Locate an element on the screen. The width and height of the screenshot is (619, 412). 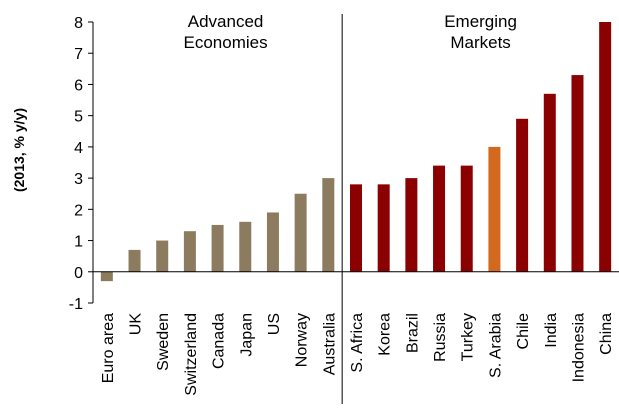
group-label: Emerging is located at coordinates (480, 21).